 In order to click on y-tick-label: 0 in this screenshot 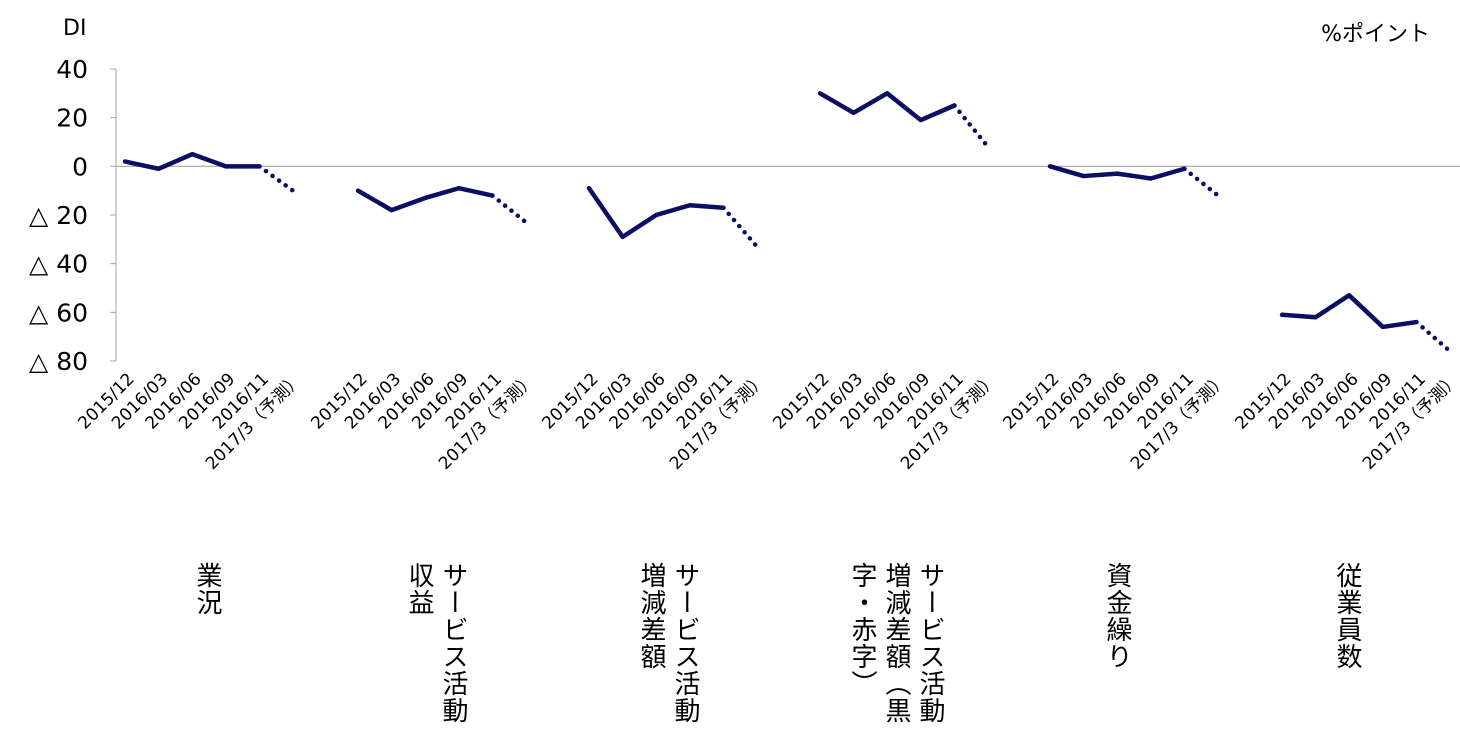, I will do `click(80, 166)`.